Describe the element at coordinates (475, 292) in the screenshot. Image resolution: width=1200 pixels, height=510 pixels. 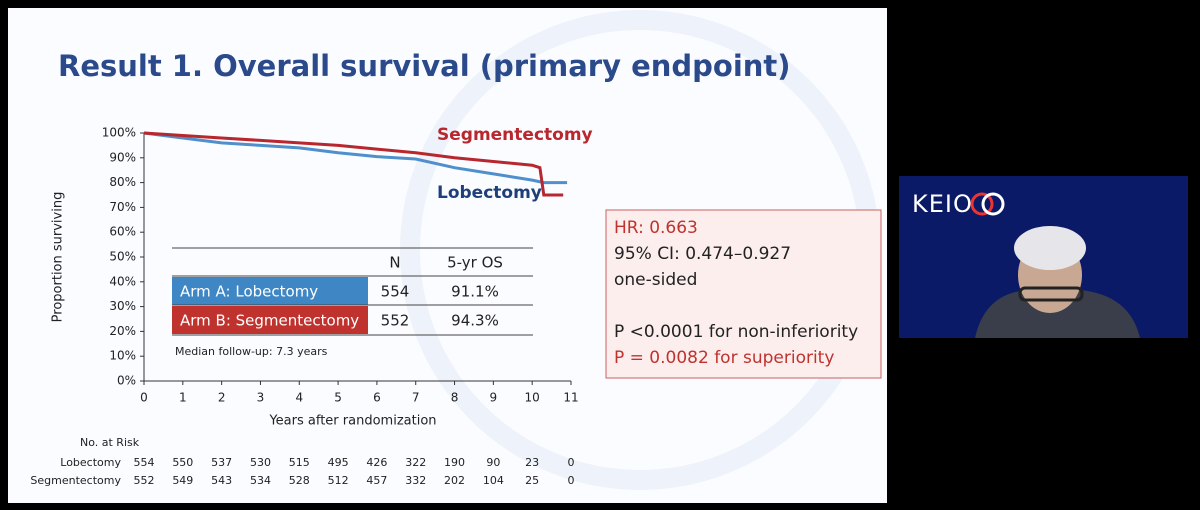
I see `table-cell: 91.1%` at that location.